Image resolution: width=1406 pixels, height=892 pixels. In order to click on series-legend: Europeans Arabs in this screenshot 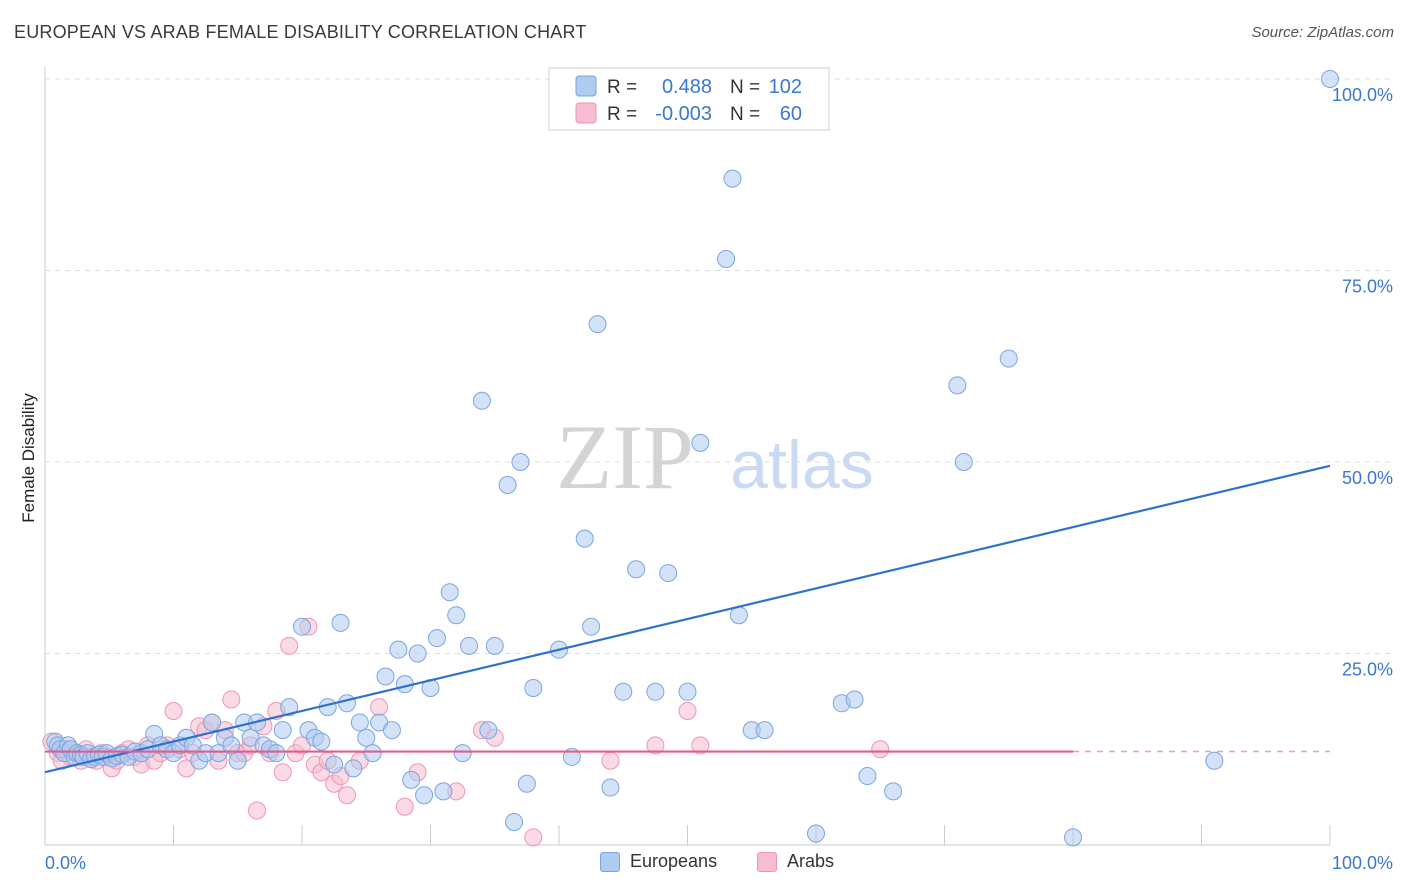, I will do `click(703, 865)`.